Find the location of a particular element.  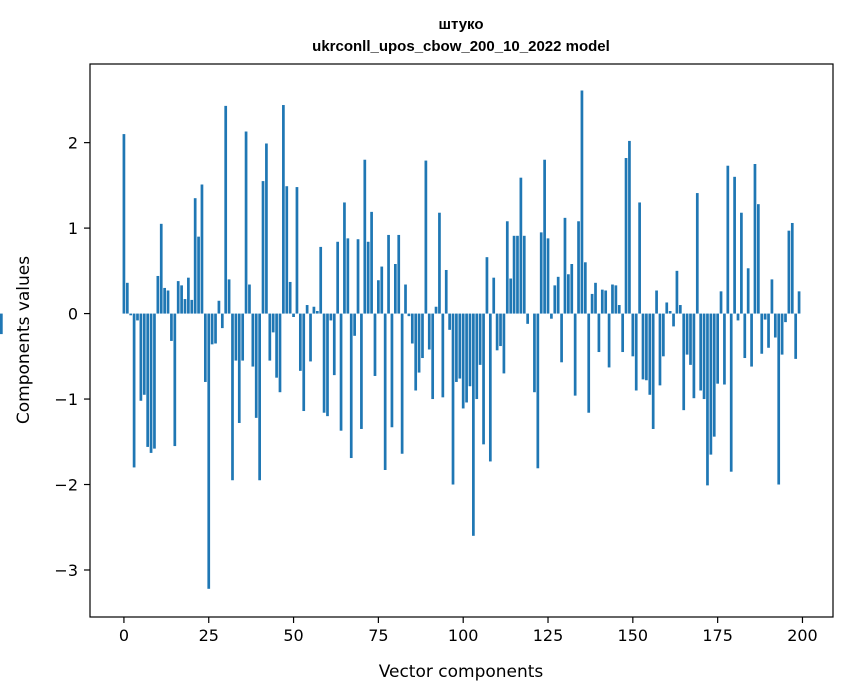

x-tick-label: 25 is located at coordinates (209, 635).